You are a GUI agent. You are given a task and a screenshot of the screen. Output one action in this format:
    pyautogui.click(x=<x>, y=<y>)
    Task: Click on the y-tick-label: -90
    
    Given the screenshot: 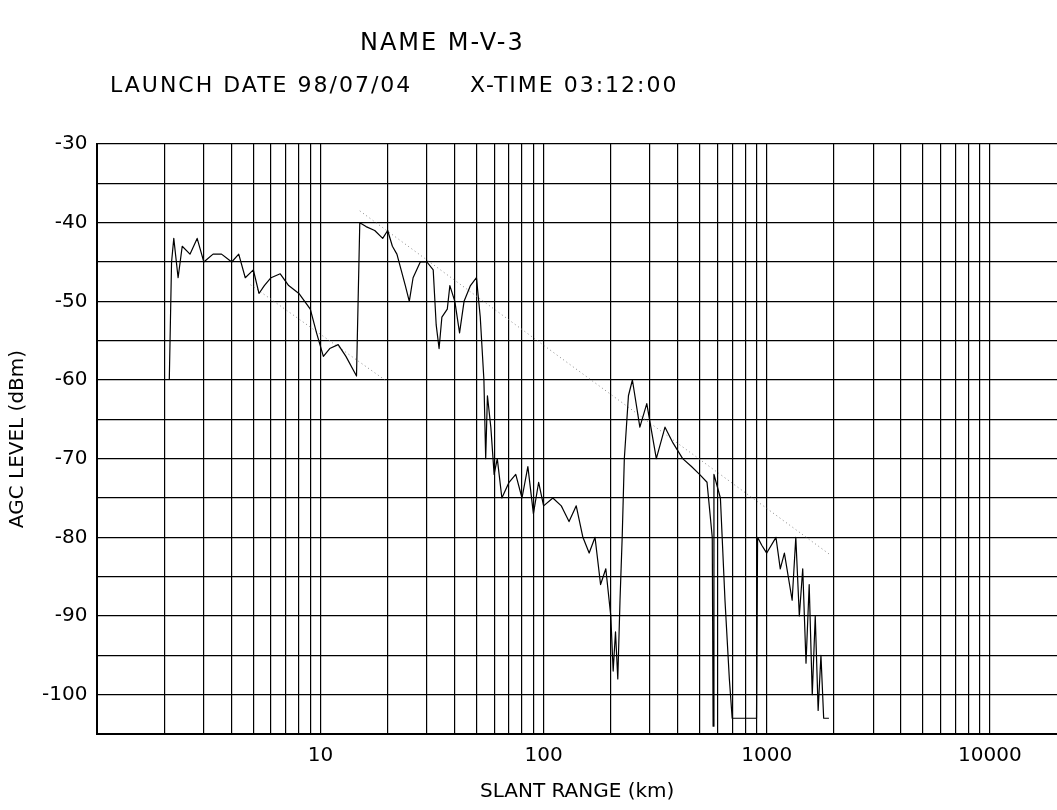 What is the action you would take?
    pyautogui.click(x=71, y=614)
    